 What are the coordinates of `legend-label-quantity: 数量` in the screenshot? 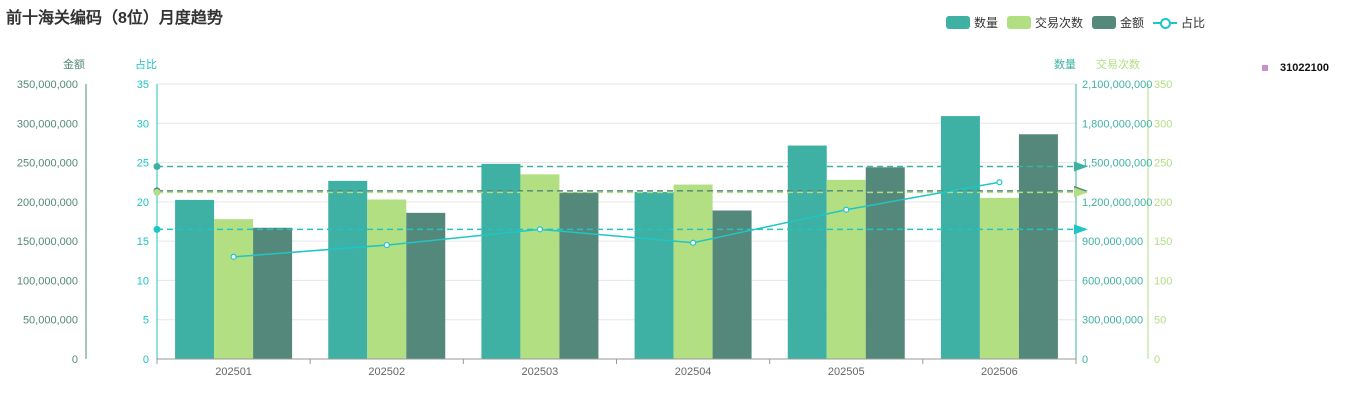 It's located at (986, 23).